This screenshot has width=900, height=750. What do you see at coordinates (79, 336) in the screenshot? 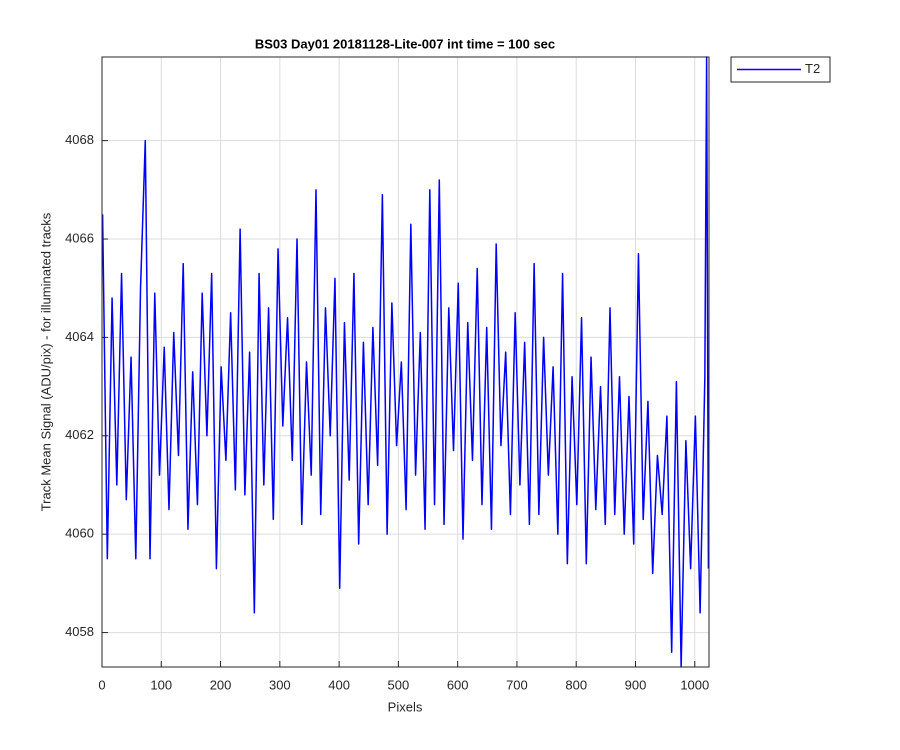
I see `y-tick-label: 4064` at bounding box center [79, 336].